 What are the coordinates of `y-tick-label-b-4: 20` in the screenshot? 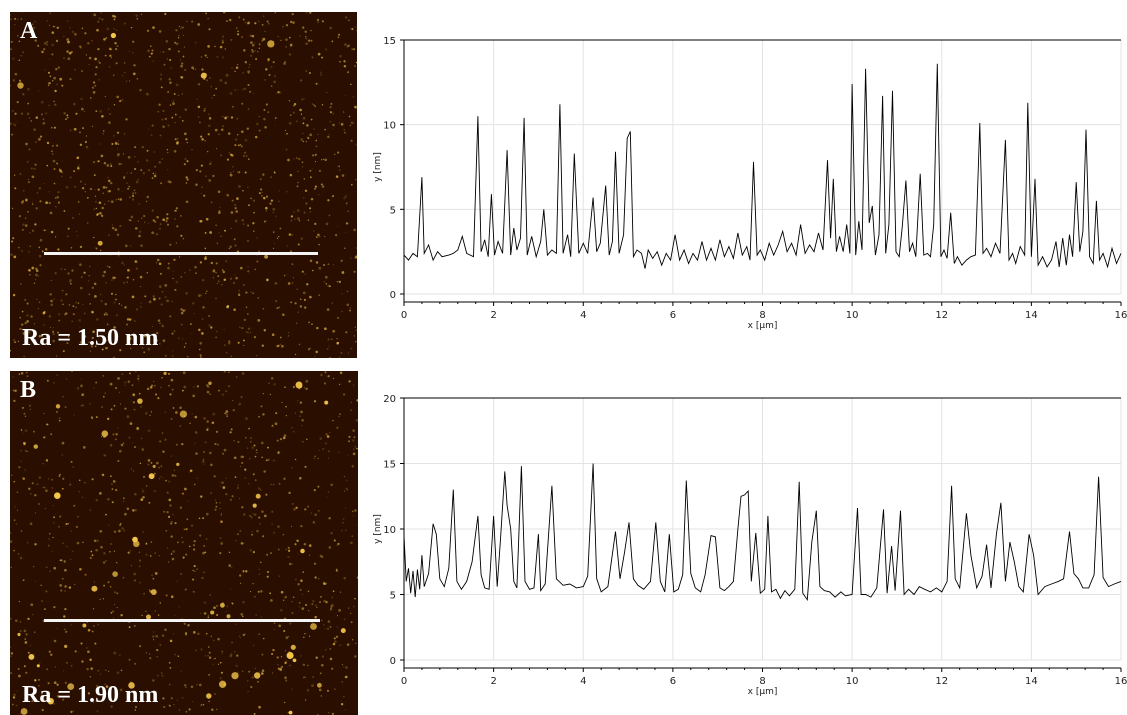 It's located at (389, 399).